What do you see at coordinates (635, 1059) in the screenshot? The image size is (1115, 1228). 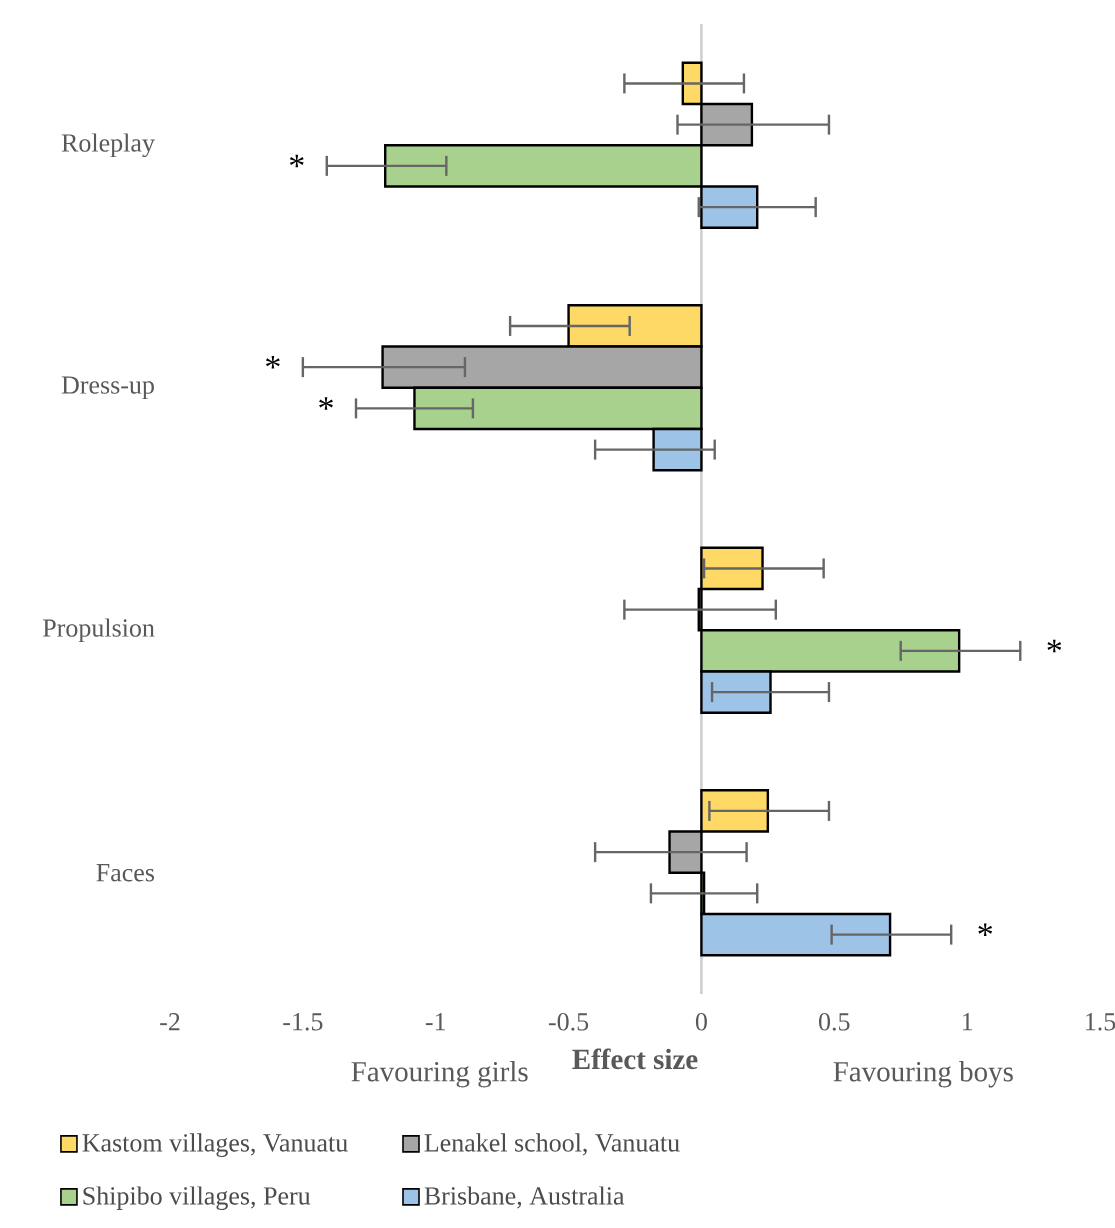 I see `x-axis-title: Effect size` at bounding box center [635, 1059].